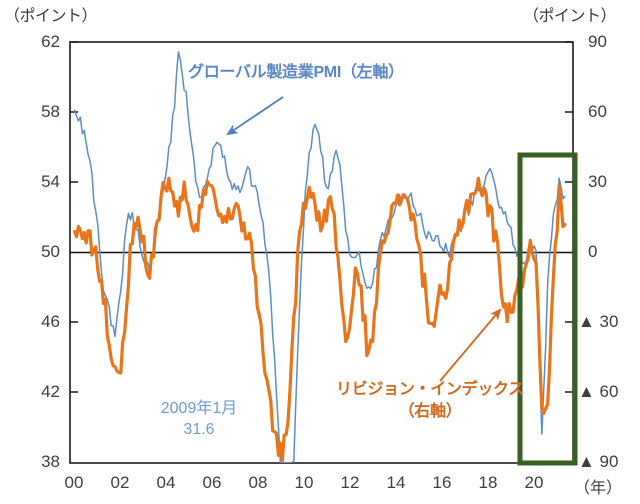  I want to click on legend-revision-index-label: リビジョン・インデックス （右軸）, so click(430, 400).